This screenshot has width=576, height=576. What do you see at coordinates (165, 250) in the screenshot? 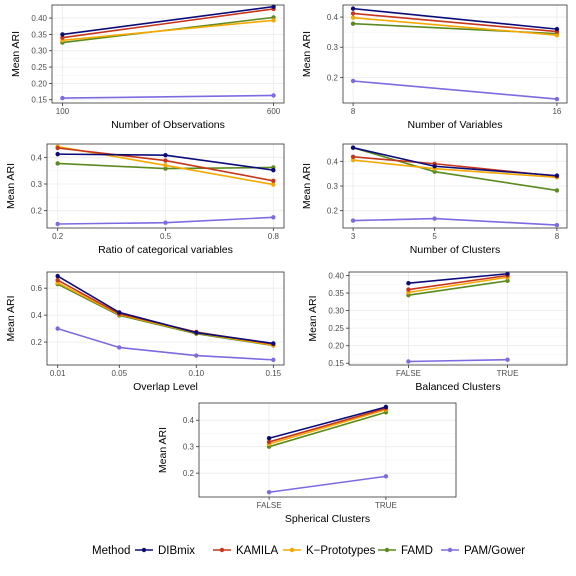
I see `x-axis-title: Ratio of categorical variables` at bounding box center [165, 250].